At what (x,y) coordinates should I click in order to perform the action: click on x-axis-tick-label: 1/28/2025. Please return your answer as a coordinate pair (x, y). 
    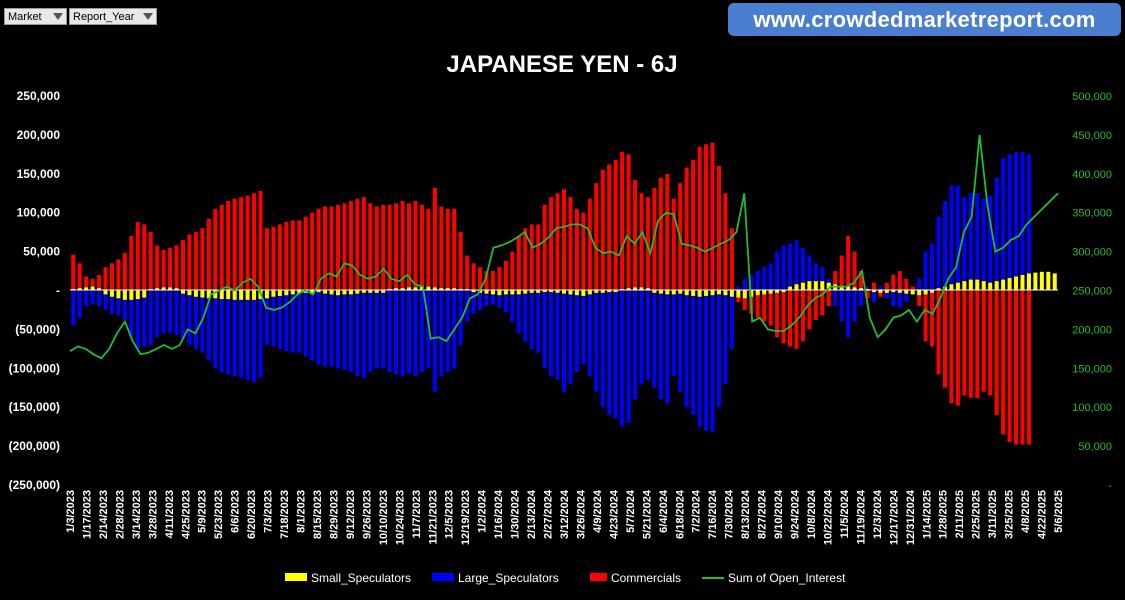
    Looking at the image, I should click on (944, 514).